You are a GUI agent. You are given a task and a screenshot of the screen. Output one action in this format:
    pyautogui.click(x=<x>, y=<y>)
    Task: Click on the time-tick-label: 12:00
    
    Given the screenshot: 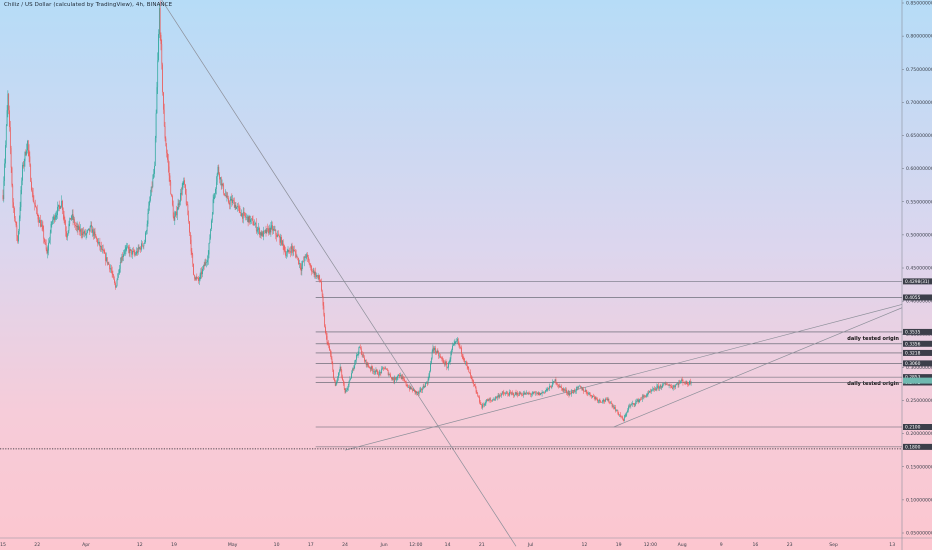 What is the action you would take?
    pyautogui.click(x=650, y=545)
    